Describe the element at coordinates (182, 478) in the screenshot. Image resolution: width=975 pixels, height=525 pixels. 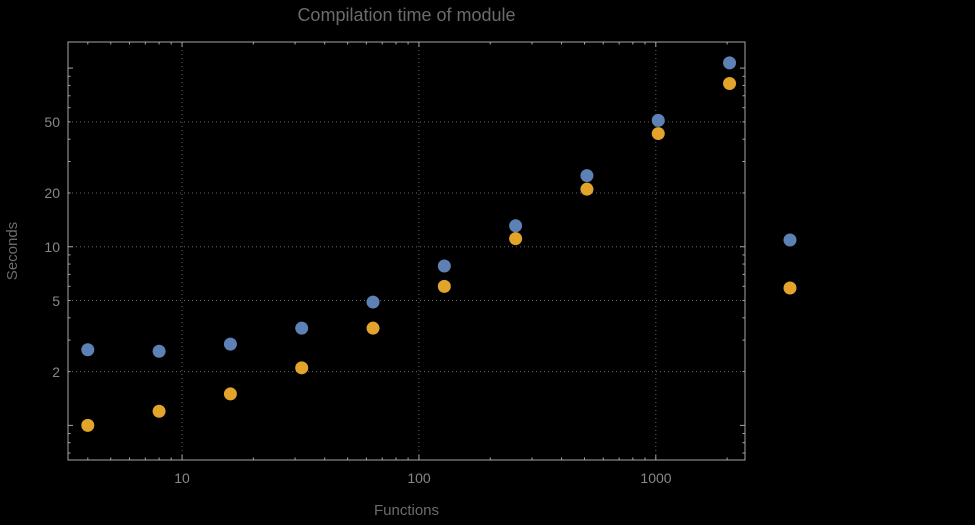
I see `x-tick-label: 10` at that location.